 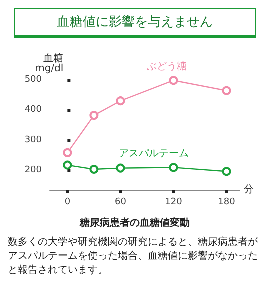 What do you see at coordinates (33, 110) in the screenshot?
I see `y-tick-label: 400` at bounding box center [33, 110].